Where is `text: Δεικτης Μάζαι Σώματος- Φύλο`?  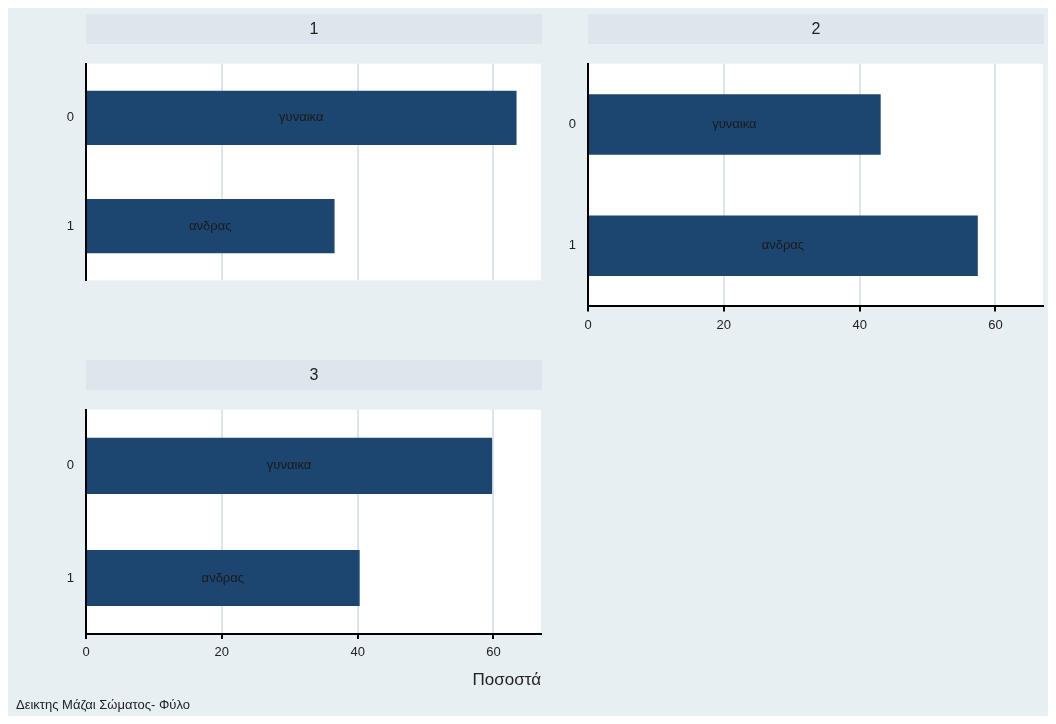
text: Δεικτης Μάζαι Σώματος- Φύλο is located at coordinates (103, 704).